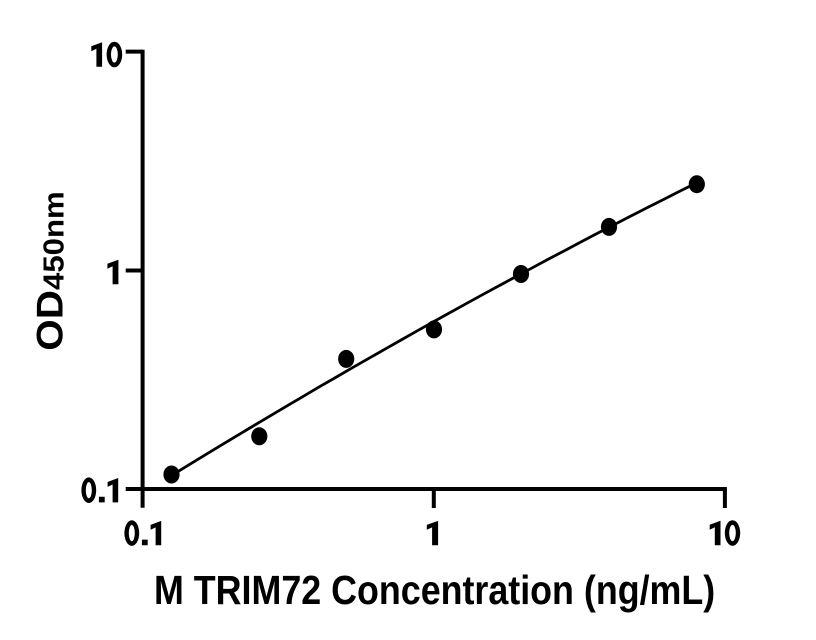  What do you see at coordinates (434, 590) in the screenshot?
I see `svg-text: M TRIM72 Concentration (ng/mL)` at bounding box center [434, 590].